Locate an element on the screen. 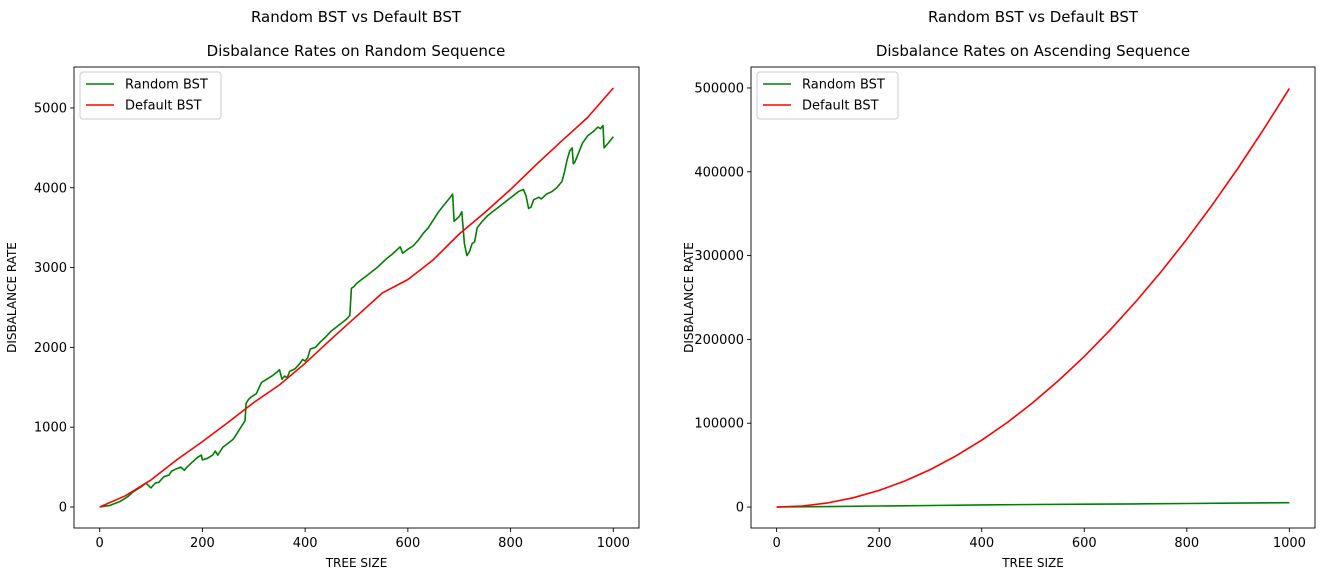 The height and width of the screenshot is (580, 1324). y-tick-label: 400000 is located at coordinates (719, 172).